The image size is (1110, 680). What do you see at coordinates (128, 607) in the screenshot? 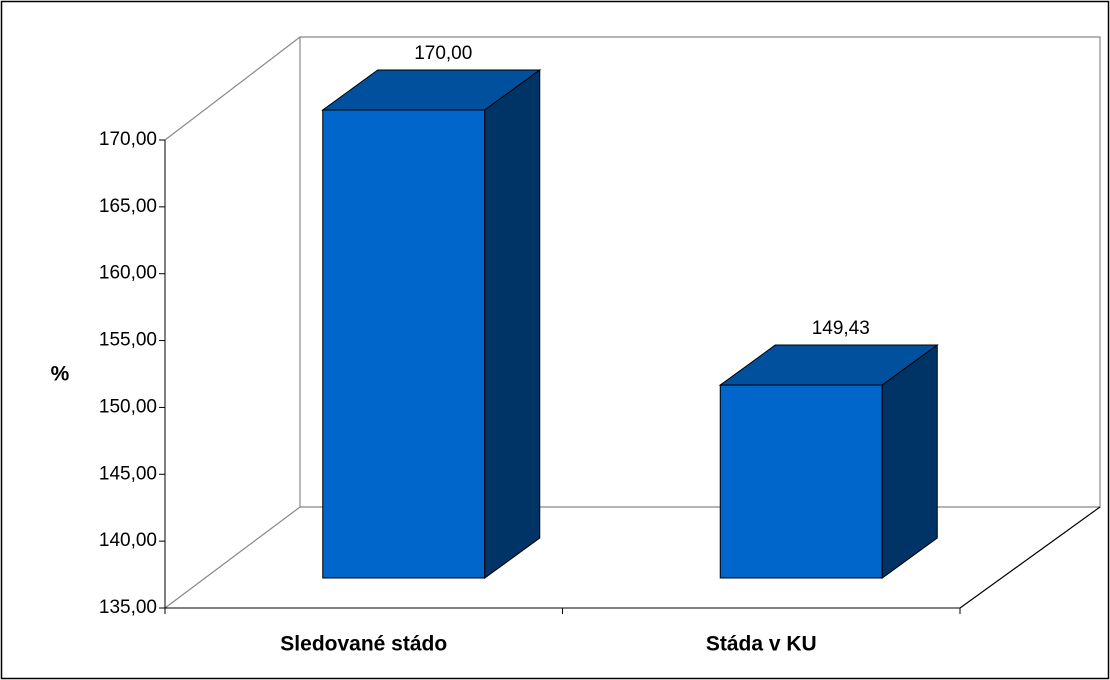
I see `y-tick-label: 135,00` at bounding box center [128, 607].